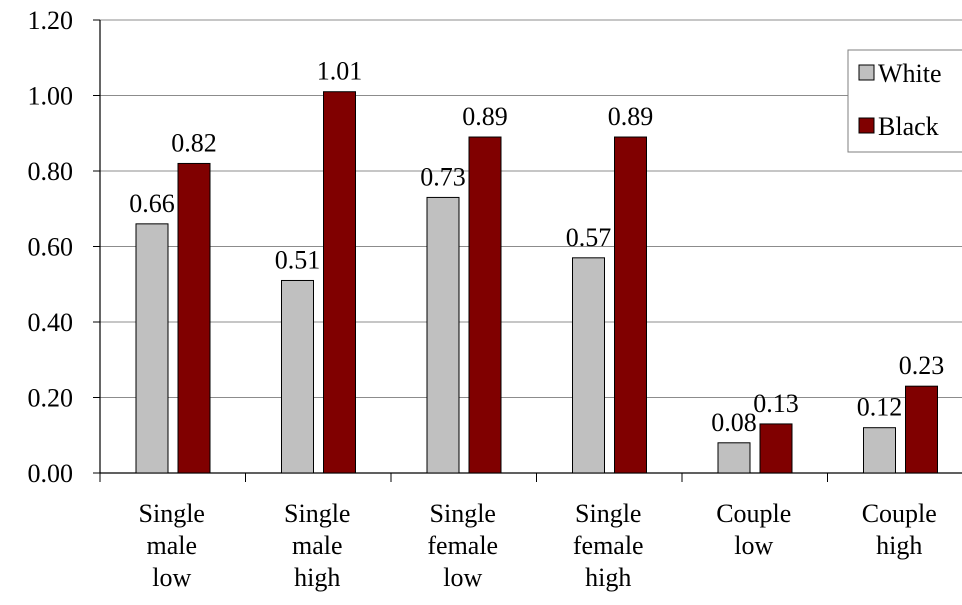  What do you see at coordinates (880, 407) in the screenshot?
I see `data-label: 0.12` at bounding box center [880, 407].